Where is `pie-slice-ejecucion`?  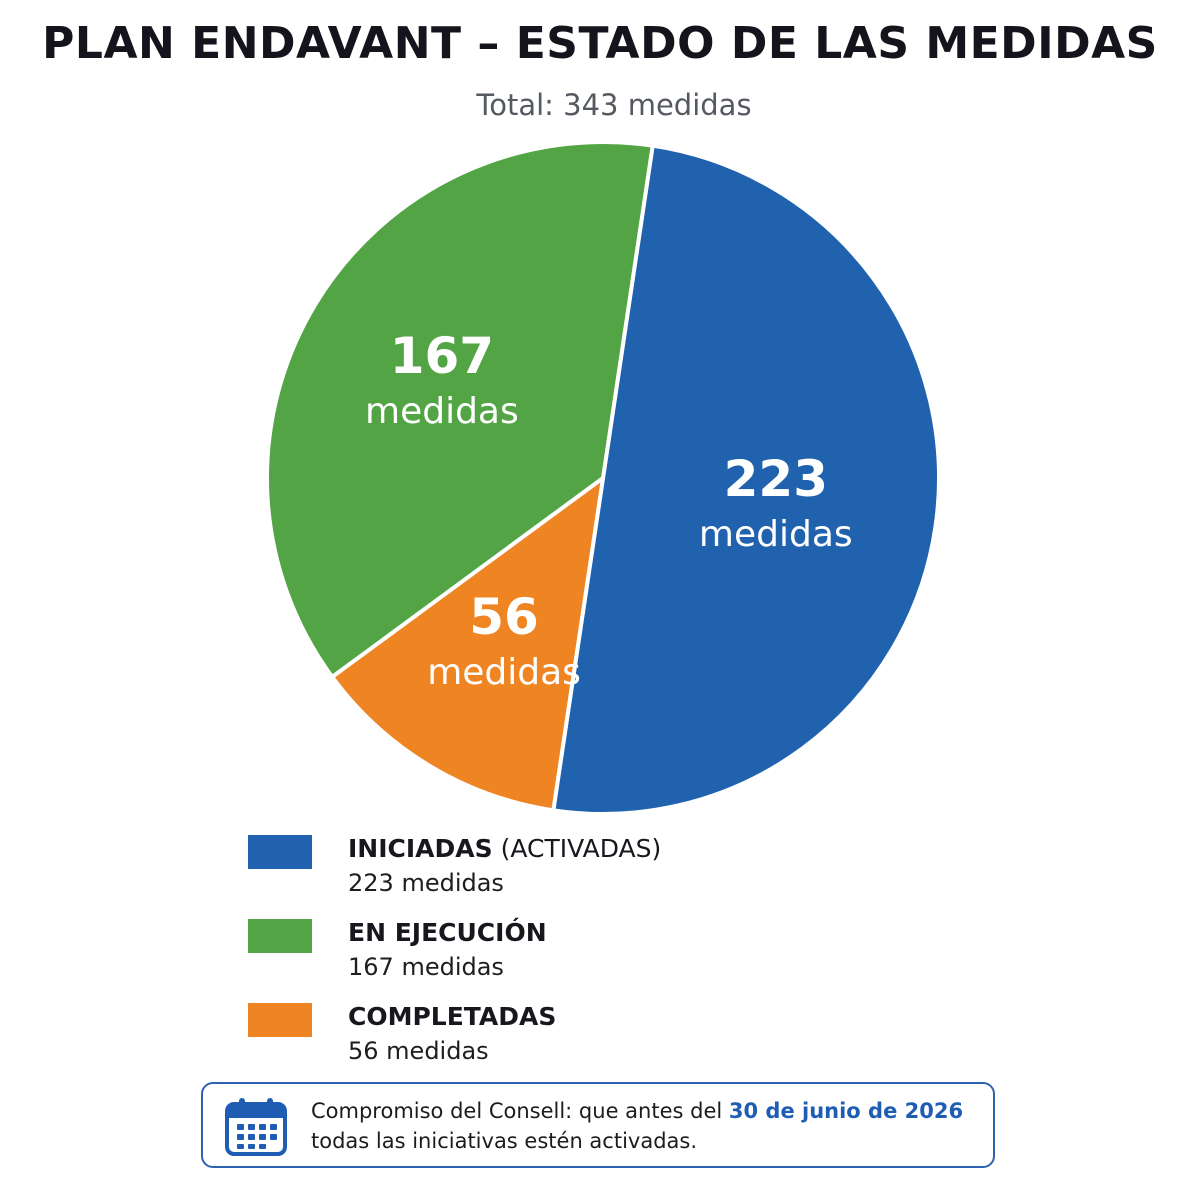 pie-slice-ejecucion is located at coordinates (460, 409).